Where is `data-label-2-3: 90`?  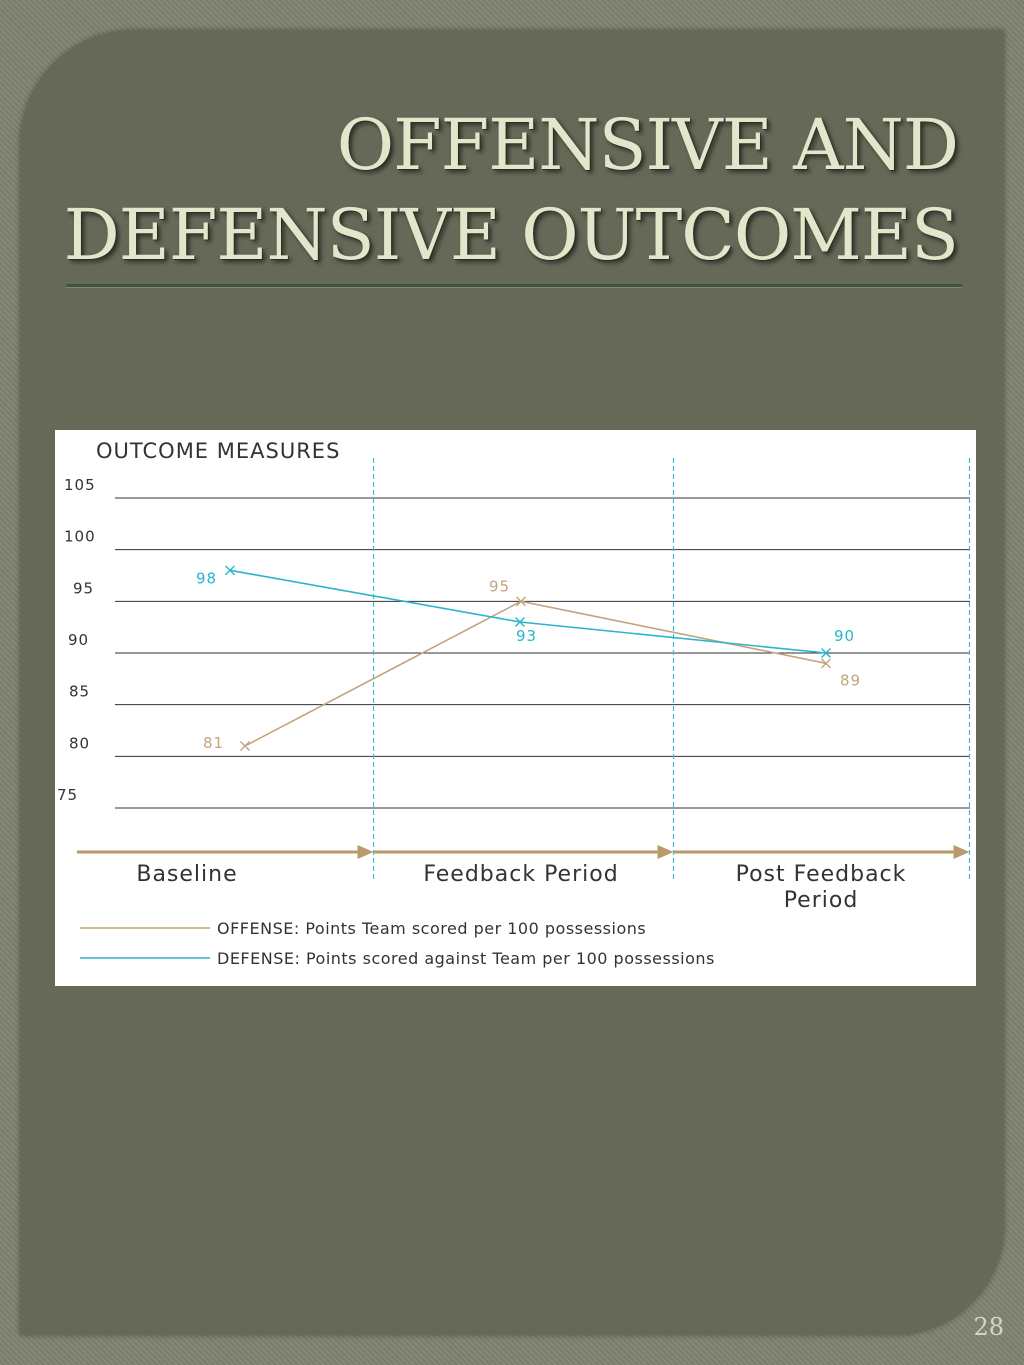 data-label-2-3: 90 is located at coordinates (844, 636).